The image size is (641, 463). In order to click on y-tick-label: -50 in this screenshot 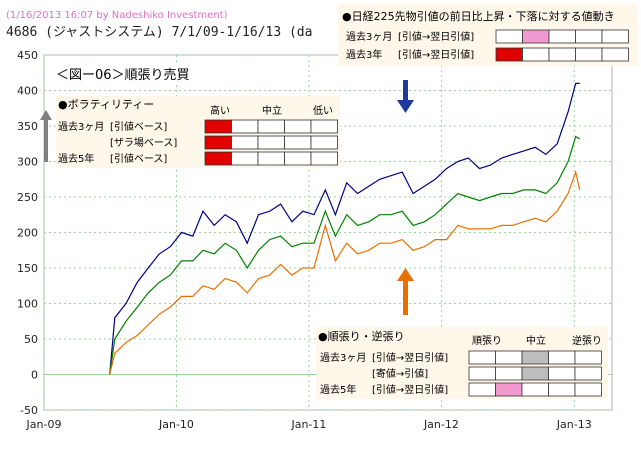, I will do `click(29, 410)`.